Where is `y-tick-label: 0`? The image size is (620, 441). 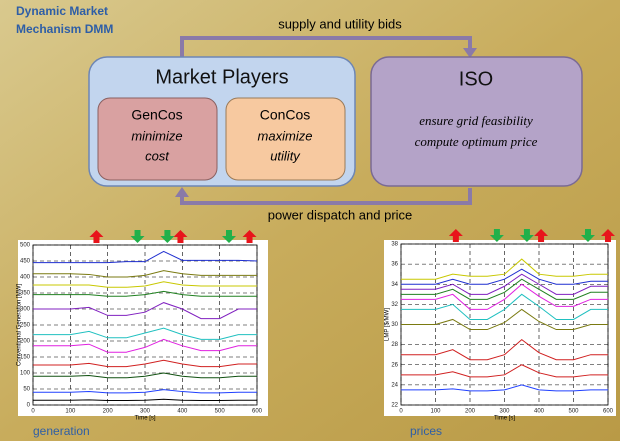
y-tick-label: 0 is located at coordinates (29, 406).